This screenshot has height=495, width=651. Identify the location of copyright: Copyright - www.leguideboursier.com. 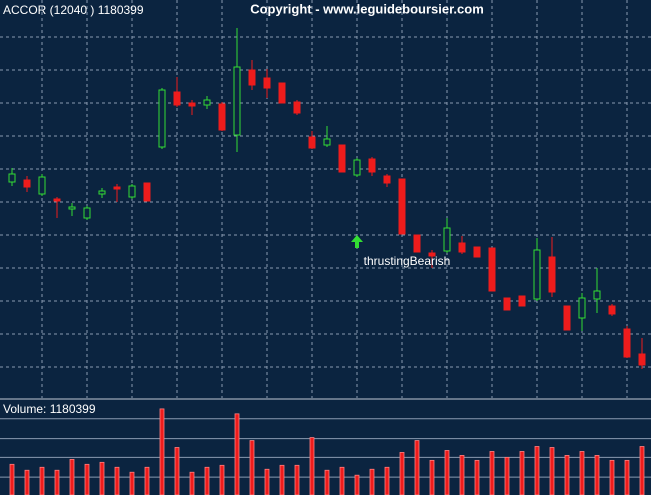
(367, 8).